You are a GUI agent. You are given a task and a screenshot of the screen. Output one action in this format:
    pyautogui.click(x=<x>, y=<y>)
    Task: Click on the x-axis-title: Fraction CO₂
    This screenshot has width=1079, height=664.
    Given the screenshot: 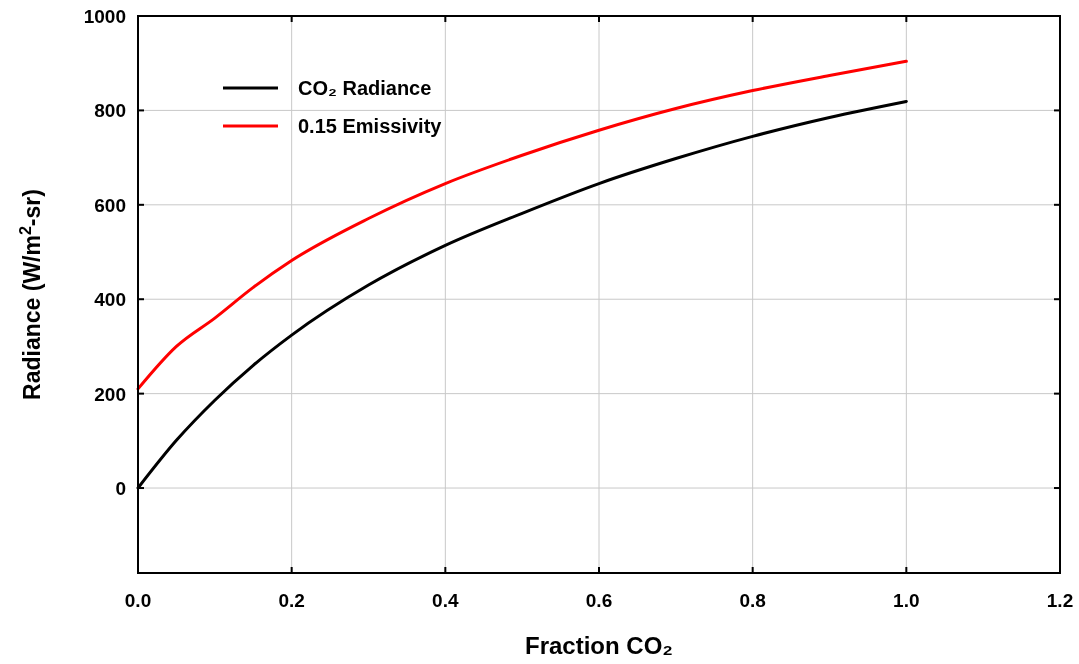 What is the action you would take?
    pyautogui.click(x=599, y=645)
    